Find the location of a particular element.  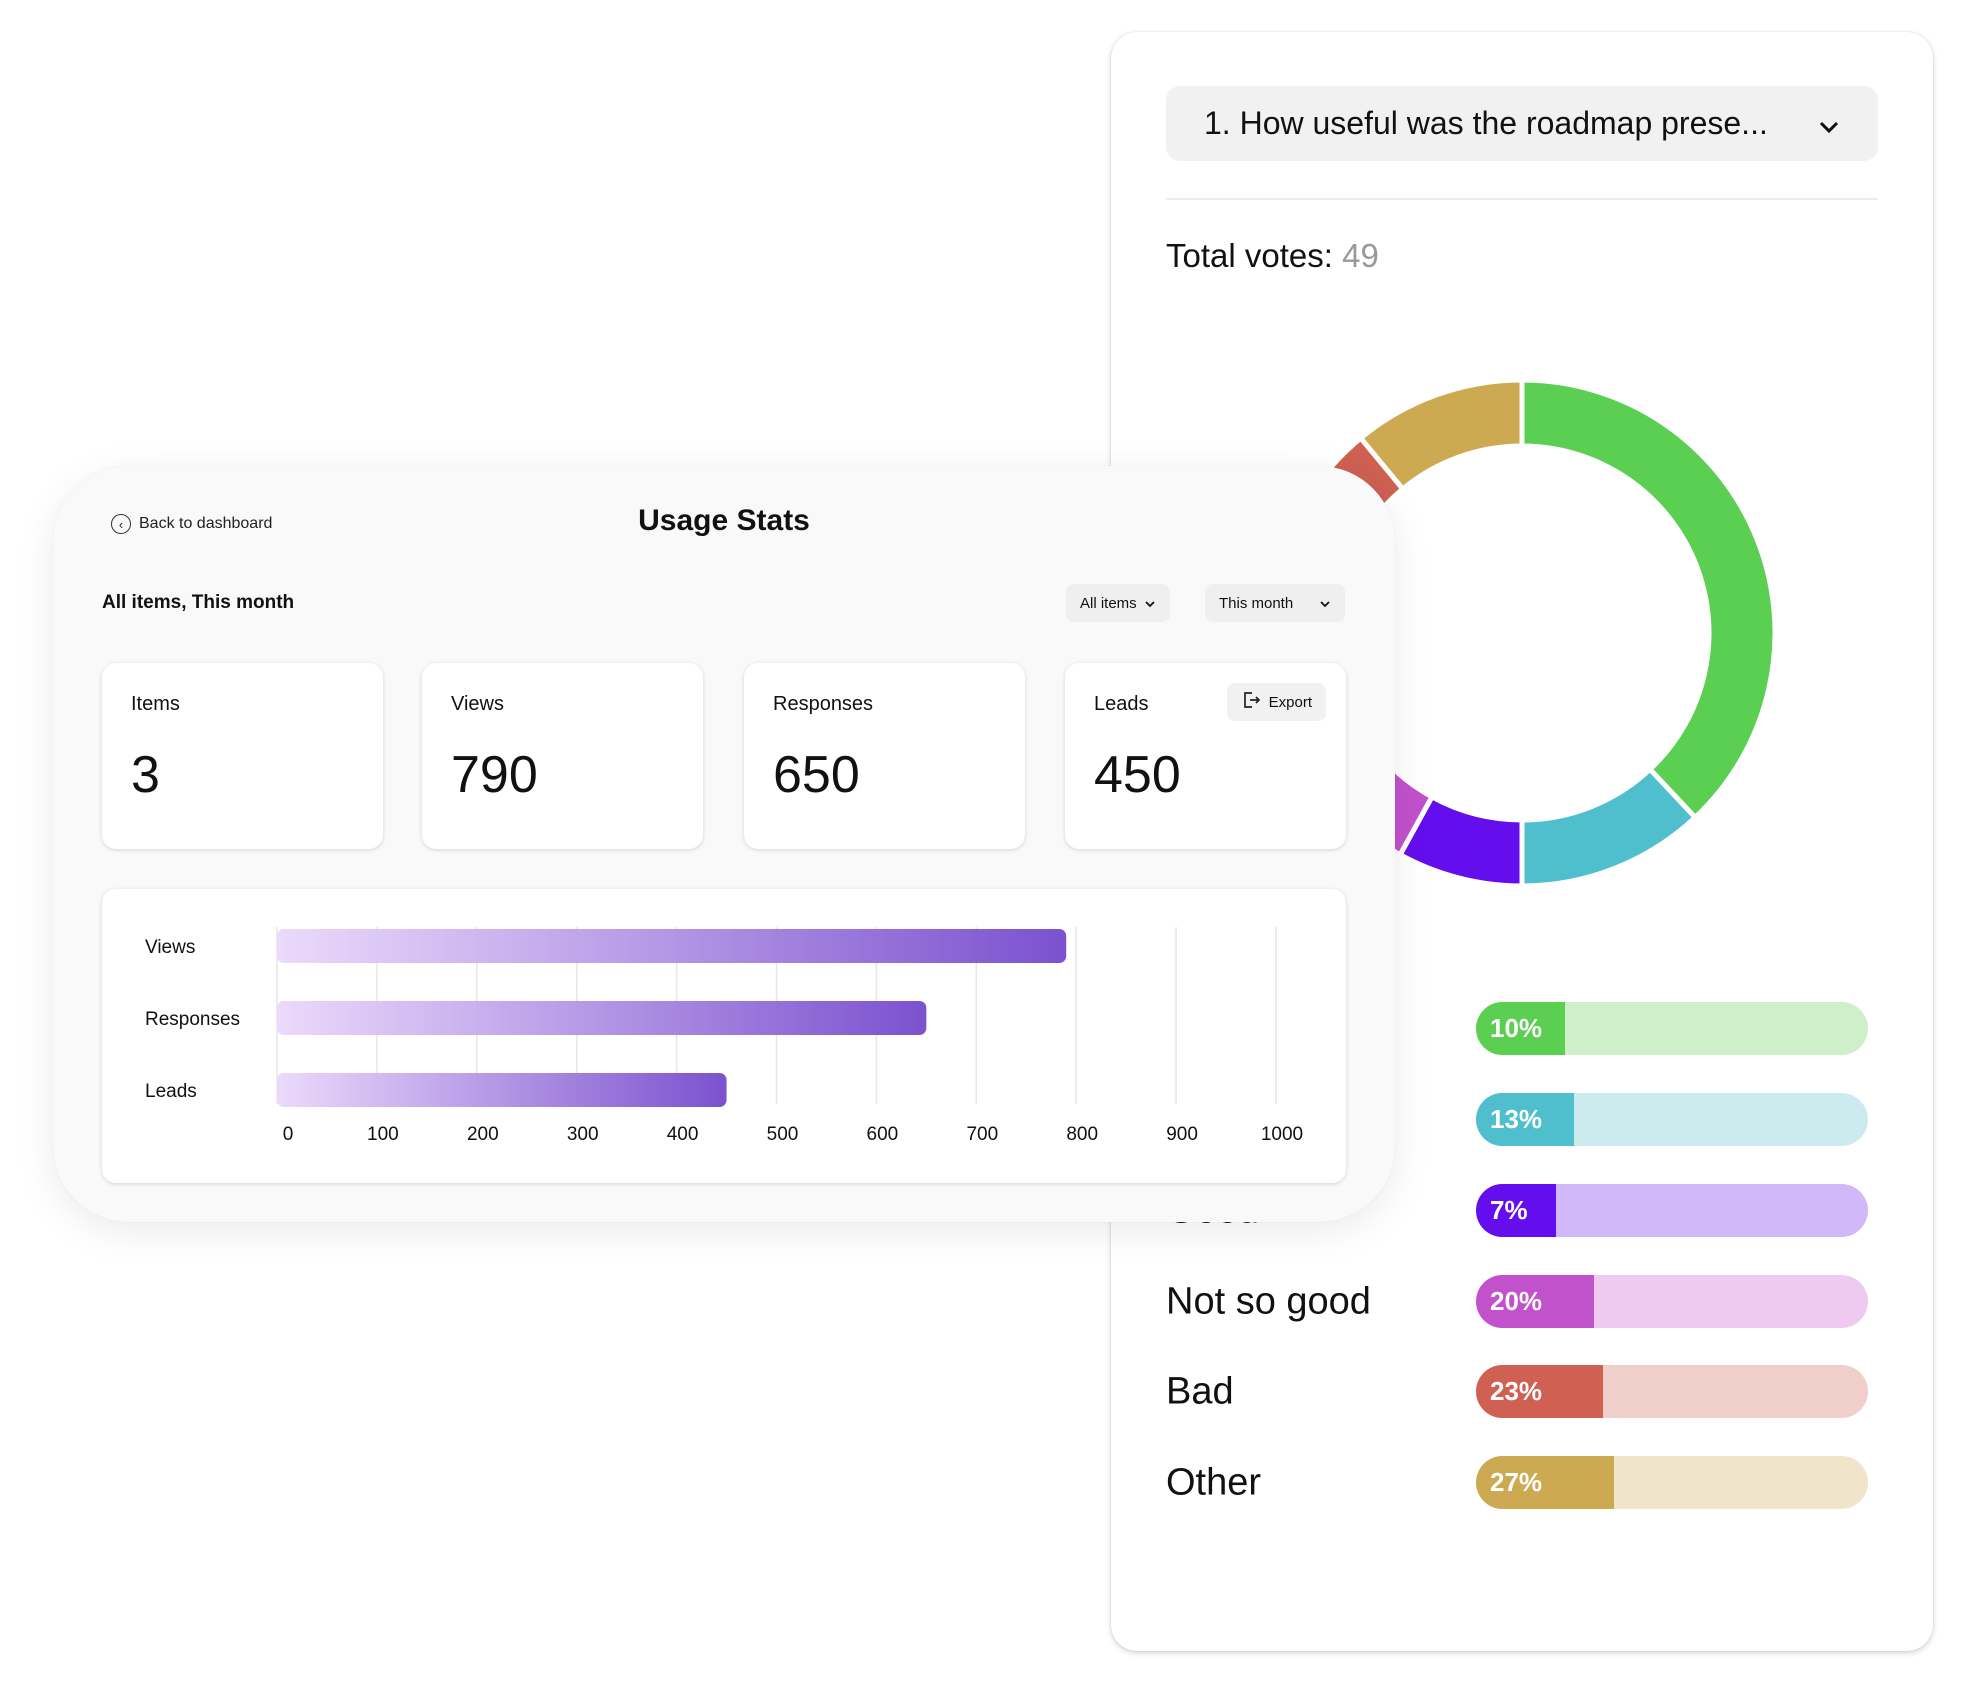

chevron-left-circle-icon: ‹ is located at coordinates (121, 524).